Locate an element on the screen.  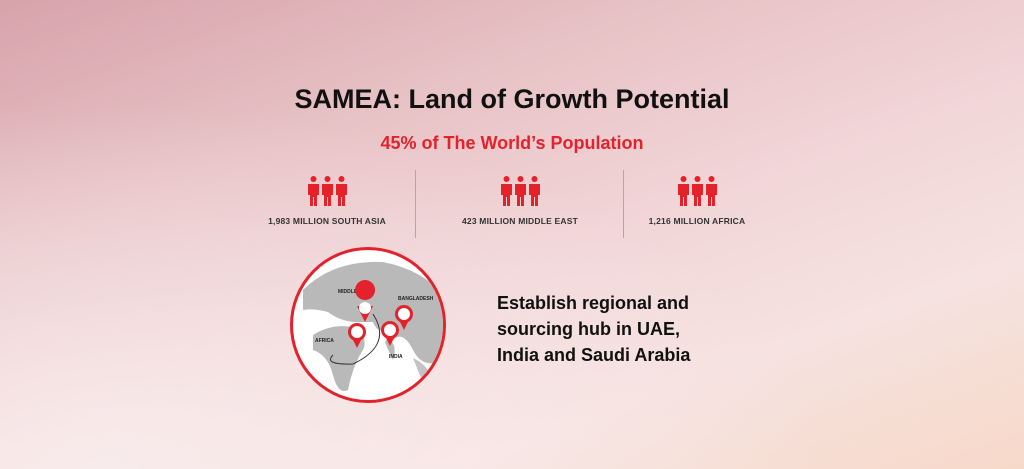
hub-line: India and Saudi Arabia is located at coordinates (594, 355).